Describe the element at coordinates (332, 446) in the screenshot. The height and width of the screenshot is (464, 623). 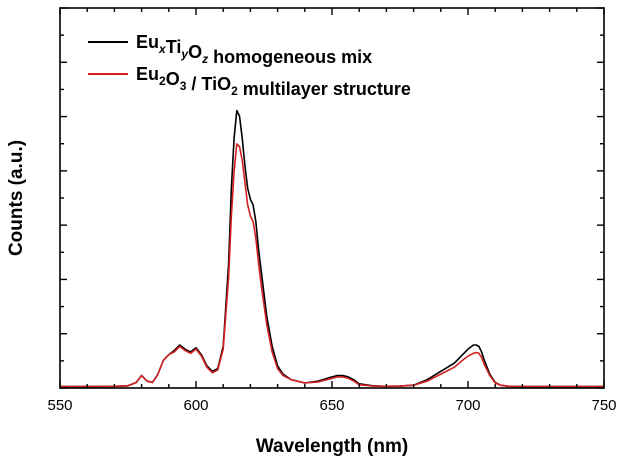
I see `x-axis-title: Wavelength (nm)` at that location.